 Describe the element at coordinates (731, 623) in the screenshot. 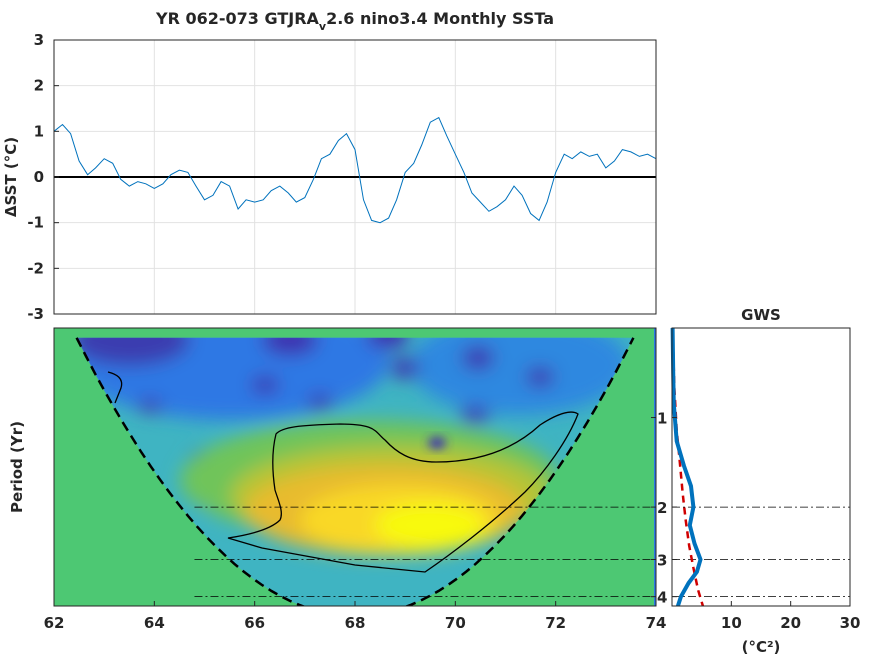

I see `gws-x-tick-label: 10` at that location.